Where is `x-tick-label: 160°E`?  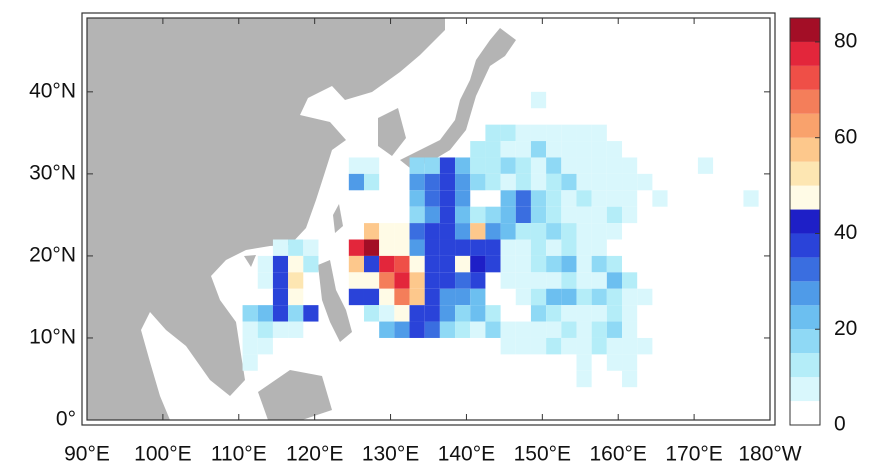 x-tick-label: 160°E is located at coordinates (617, 454).